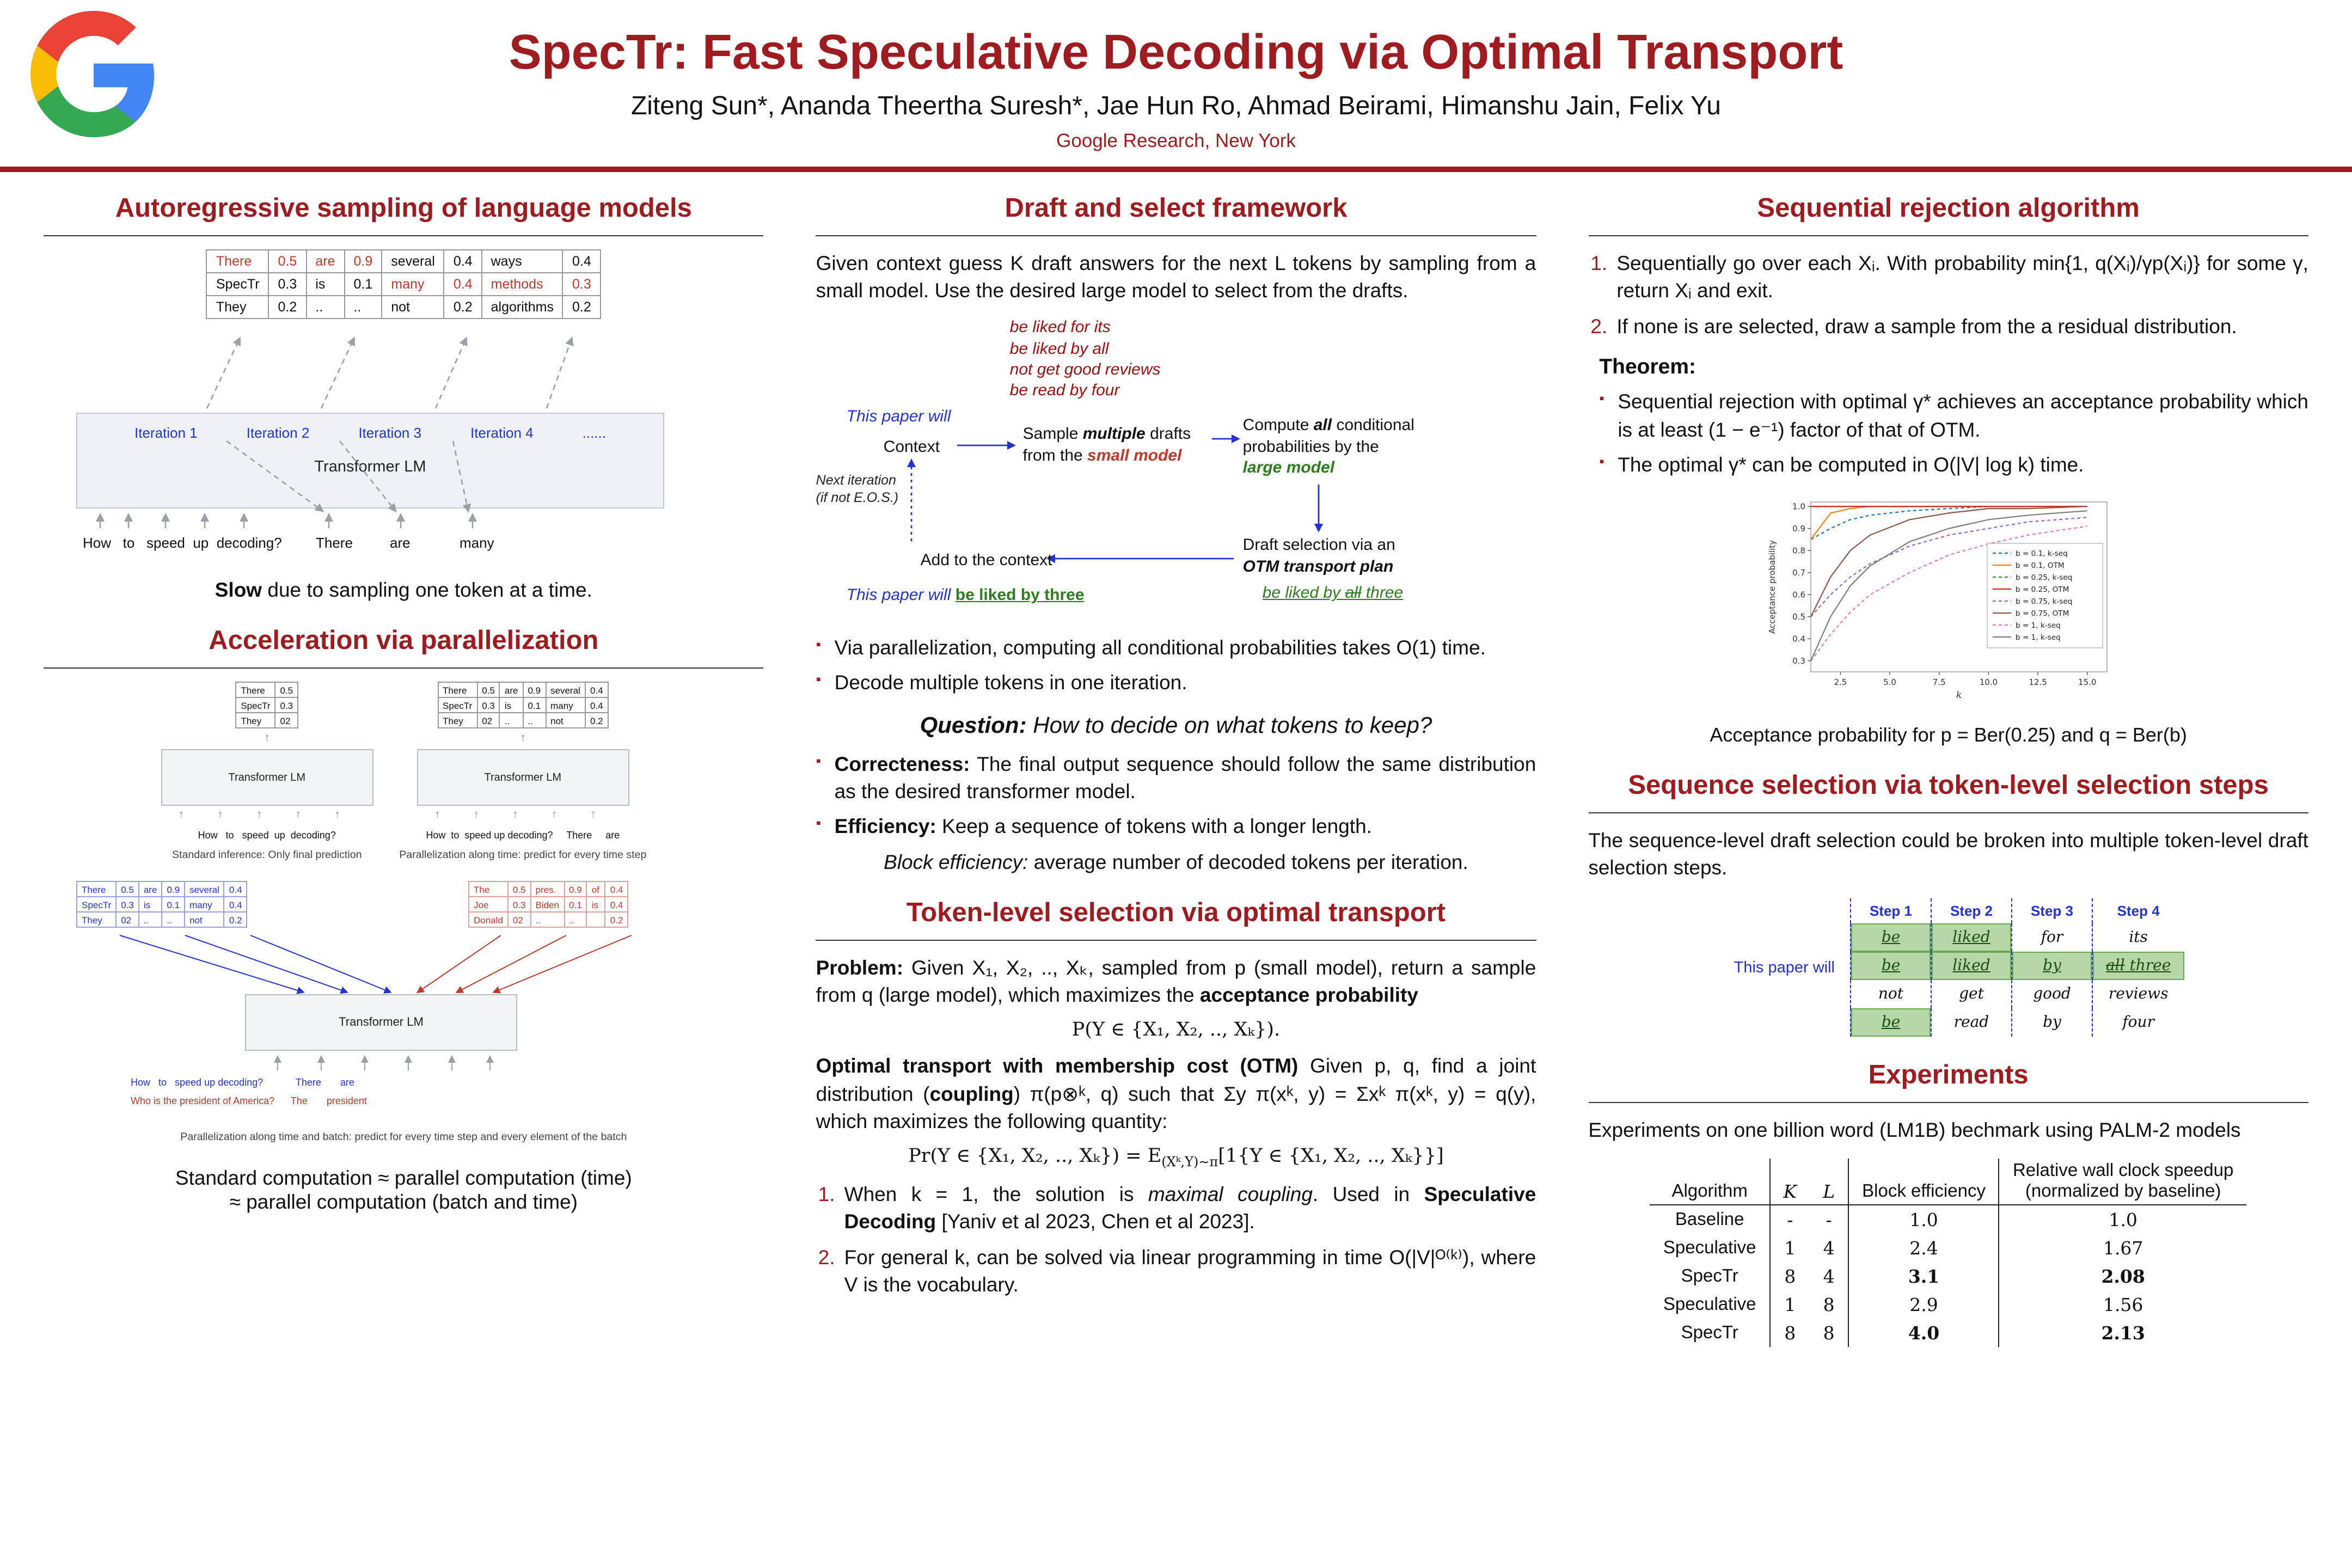  What do you see at coordinates (2038, 625) in the screenshot?
I see `svg-text: b = 1, k-seq` at bounding box center [2038, 625].